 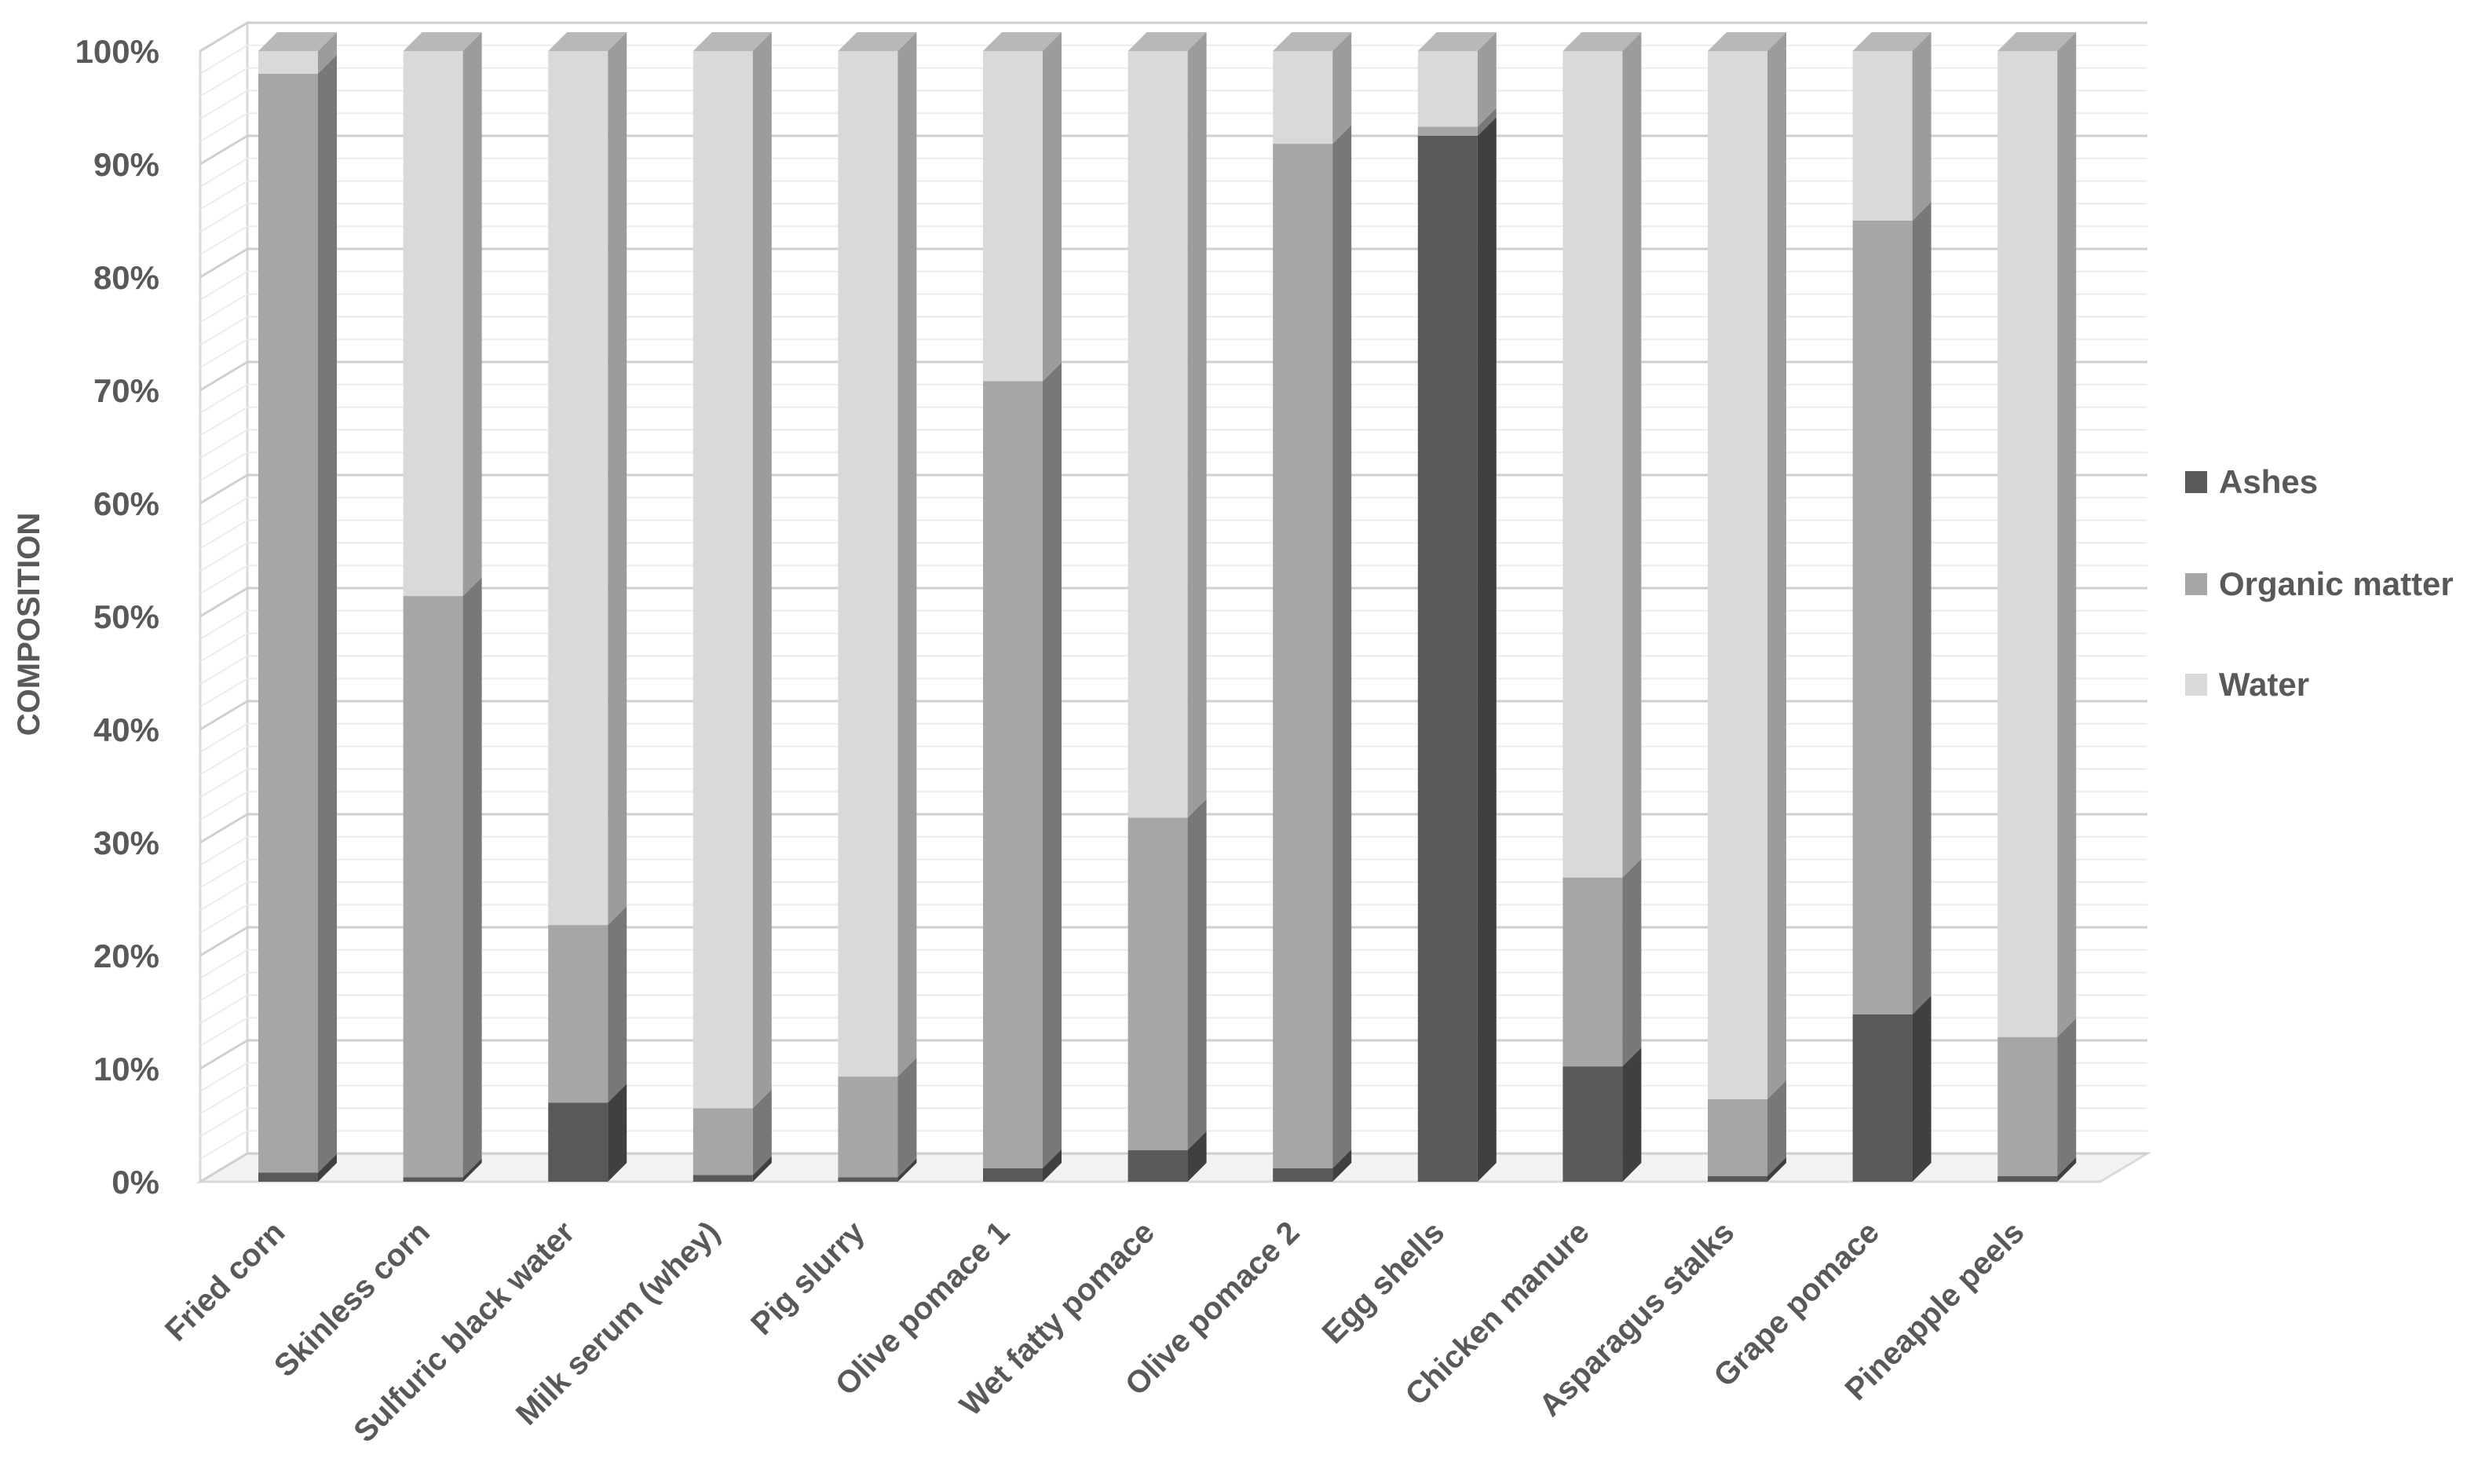 I want to click on legend-label: Ashes, so click(x=2268, y=481).